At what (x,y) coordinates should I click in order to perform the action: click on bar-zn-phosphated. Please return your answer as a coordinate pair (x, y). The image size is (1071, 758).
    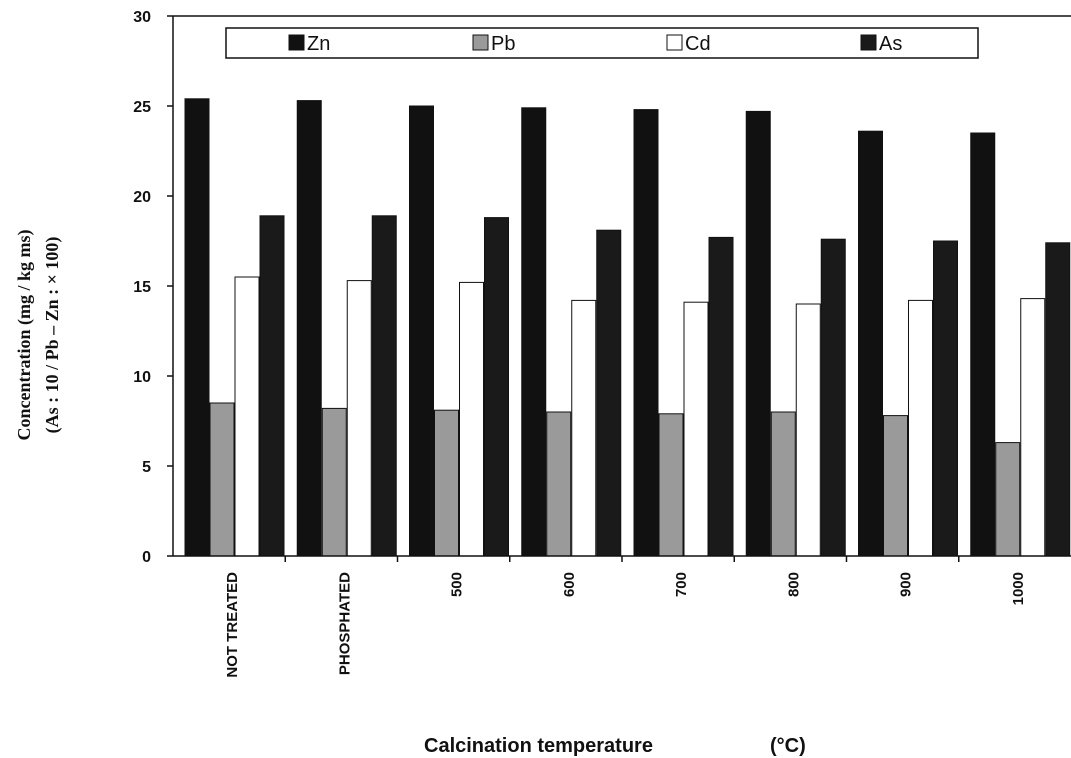
    Looking at the image, I should click on (309, 328).